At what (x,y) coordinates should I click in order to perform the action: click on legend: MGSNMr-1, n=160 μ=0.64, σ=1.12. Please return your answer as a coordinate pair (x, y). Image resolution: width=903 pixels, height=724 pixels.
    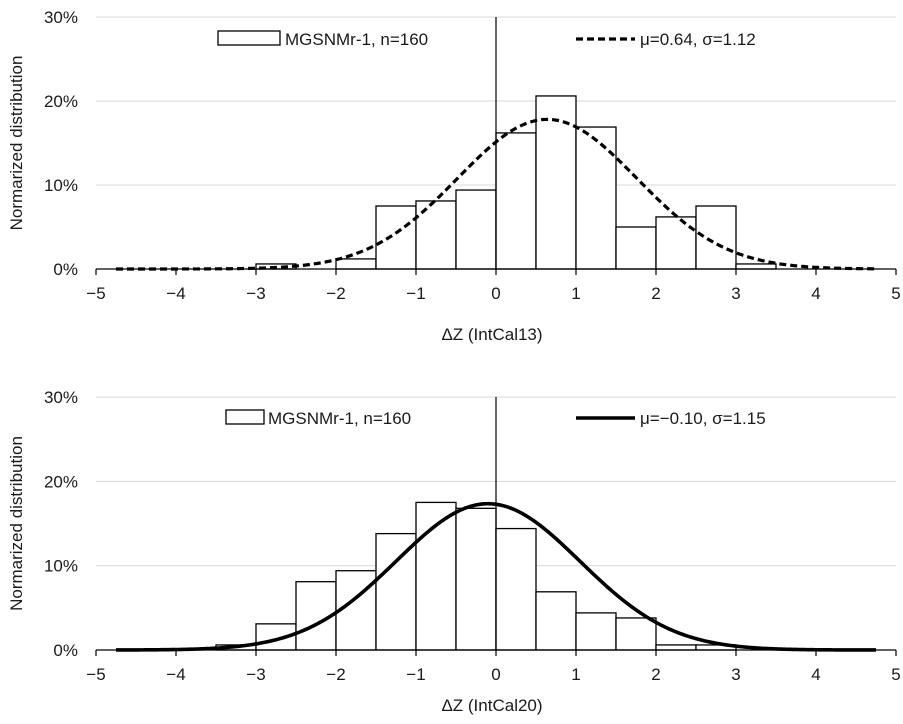
    Looking at the image, I should click on (486, 39).